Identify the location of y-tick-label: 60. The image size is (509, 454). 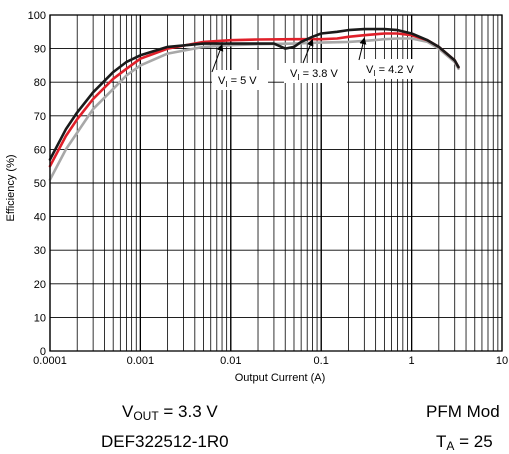
(40, 150).